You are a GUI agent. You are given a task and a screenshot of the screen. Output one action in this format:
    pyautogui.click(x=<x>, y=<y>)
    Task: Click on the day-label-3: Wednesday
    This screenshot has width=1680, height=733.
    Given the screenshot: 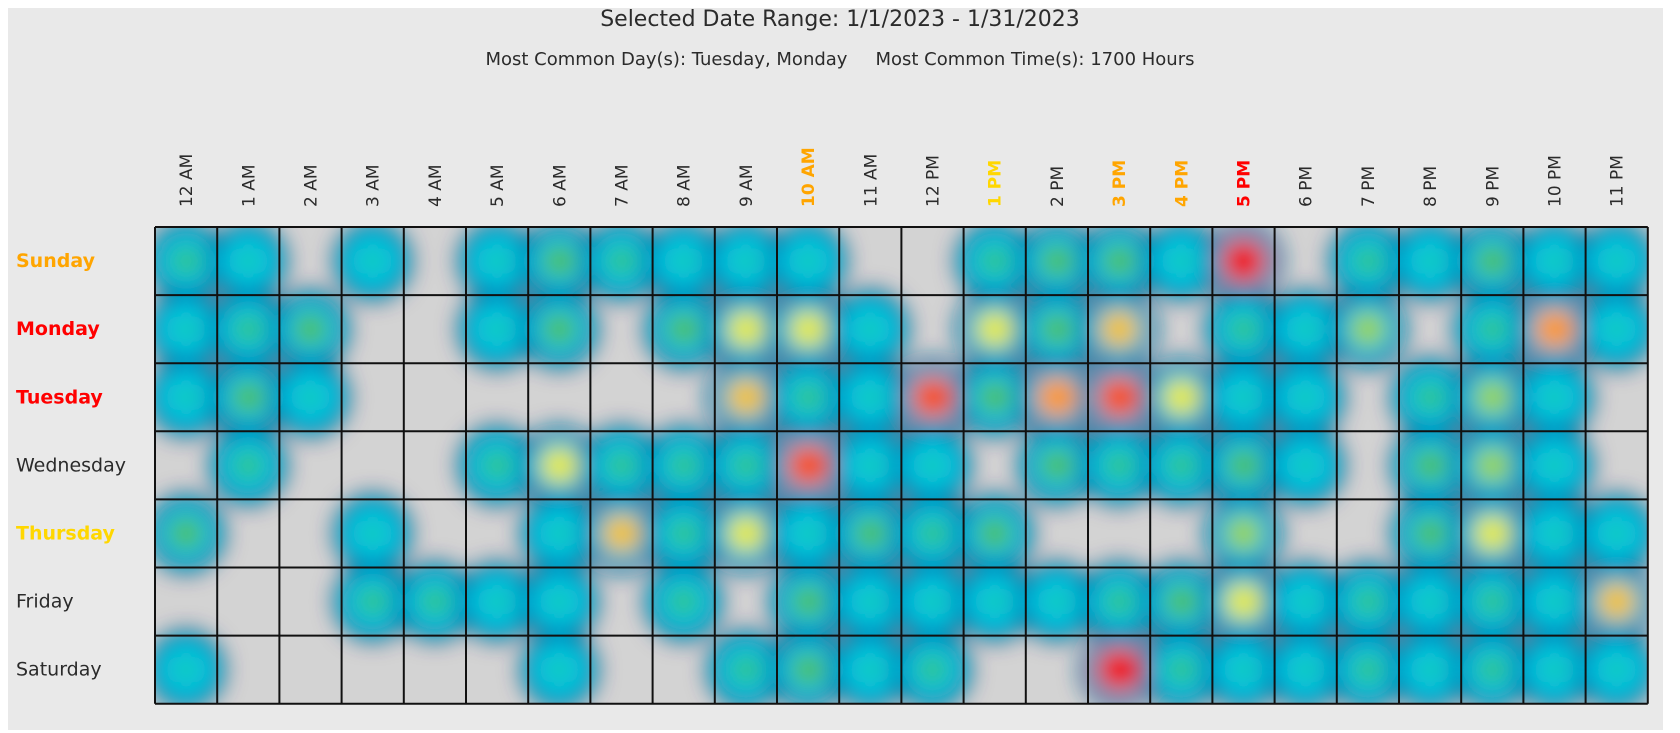 What is the action you would take?
    pyautogui.click(x=71, y=465)
    